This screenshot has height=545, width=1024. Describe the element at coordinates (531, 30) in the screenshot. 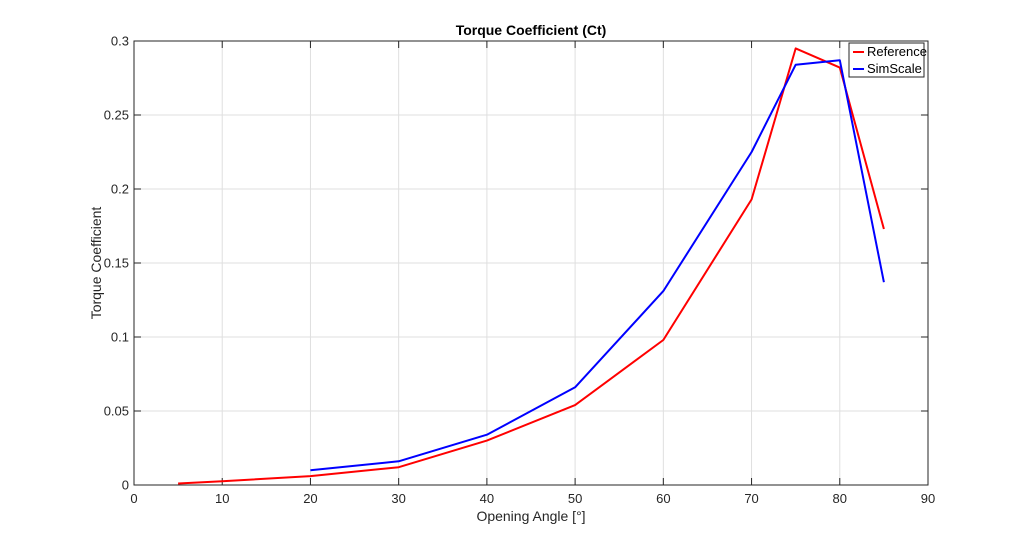

I see `chart-title: Torque Coefficient (Ct)` at that location.